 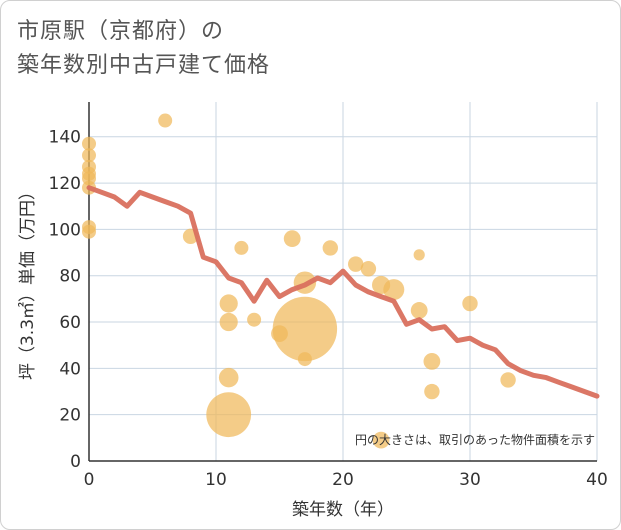 What do you see at coordinates (216, 480) in the screenshot?
I see `x-tick-label: 10` at bounding box center [216, 480].